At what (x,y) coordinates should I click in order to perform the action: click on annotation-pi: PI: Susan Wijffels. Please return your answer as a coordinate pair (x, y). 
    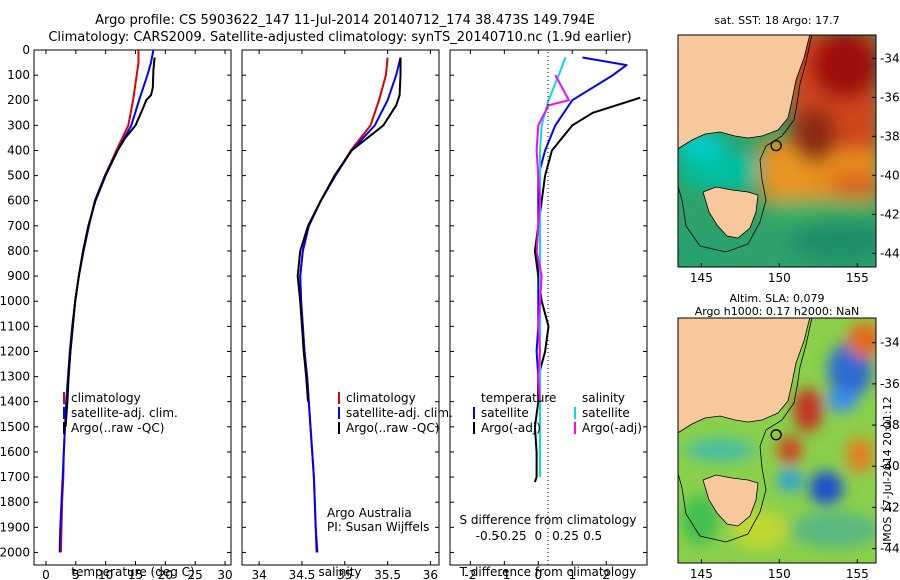
    Looking at the image, I should click on (378, 527).